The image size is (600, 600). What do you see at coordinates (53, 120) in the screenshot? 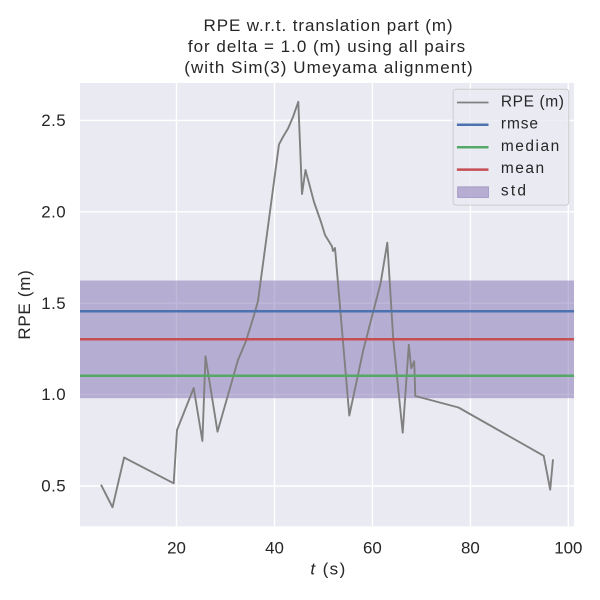
I see `svg-text: 2.5` at bounding box center [53, 120].